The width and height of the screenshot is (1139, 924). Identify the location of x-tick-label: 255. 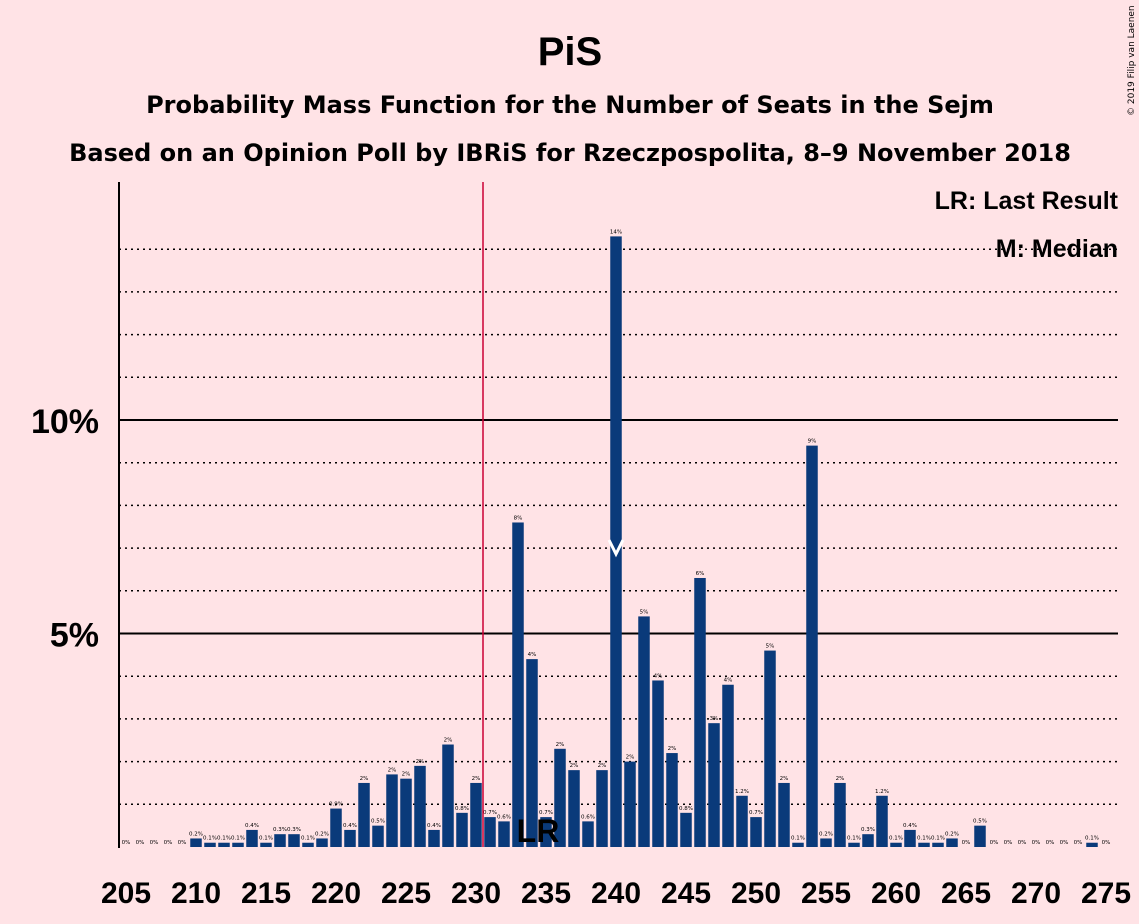
(826, 893).